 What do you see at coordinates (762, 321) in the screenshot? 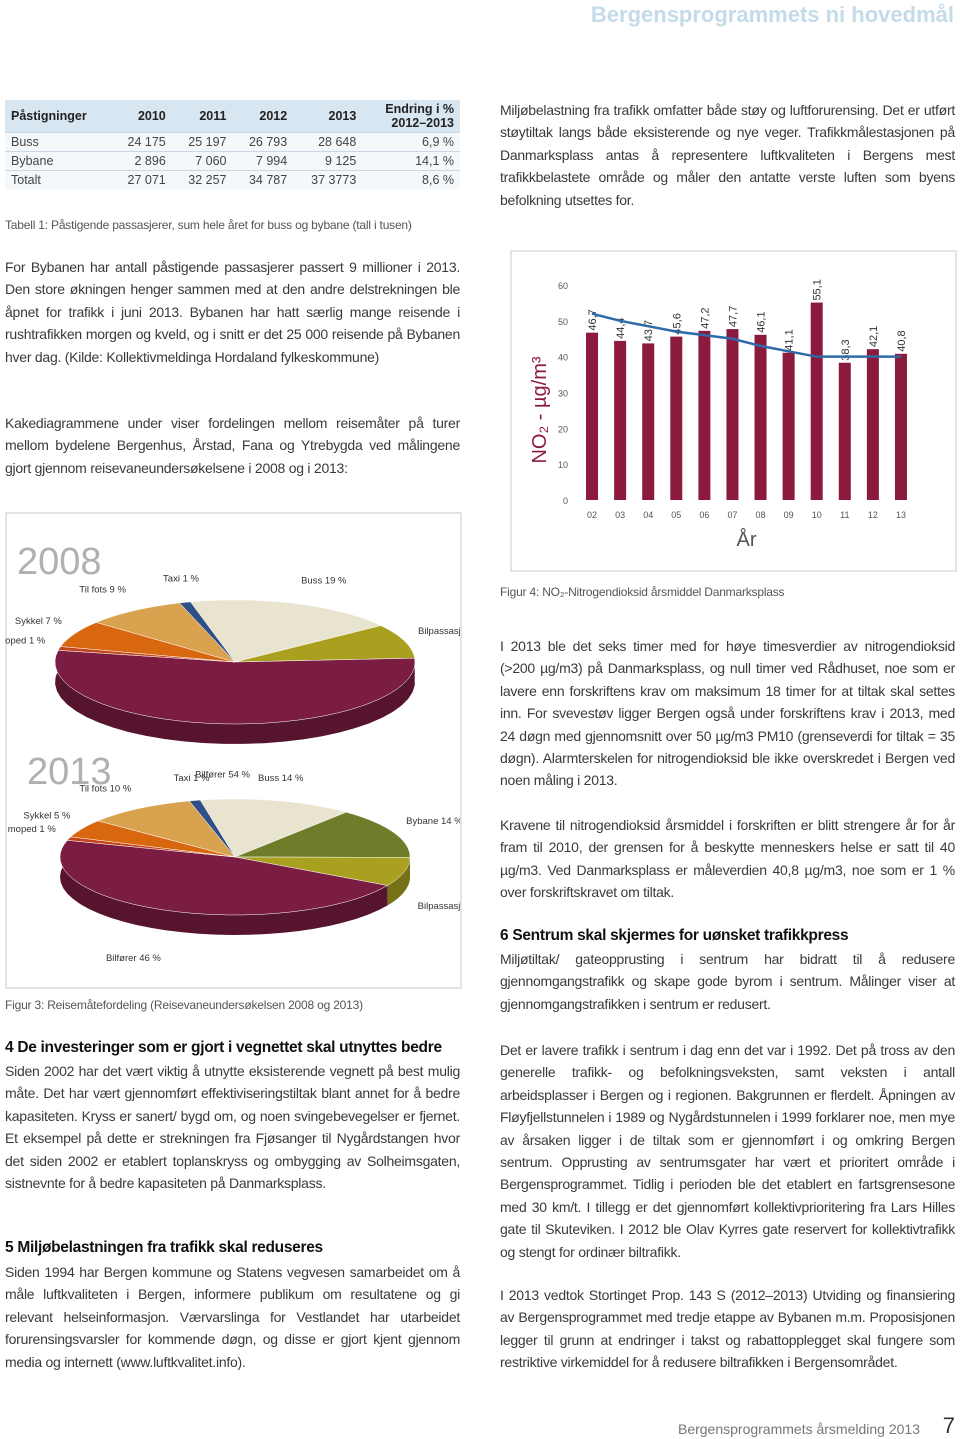
I see `value-label: 46,1` at bounding box center [762, 321].